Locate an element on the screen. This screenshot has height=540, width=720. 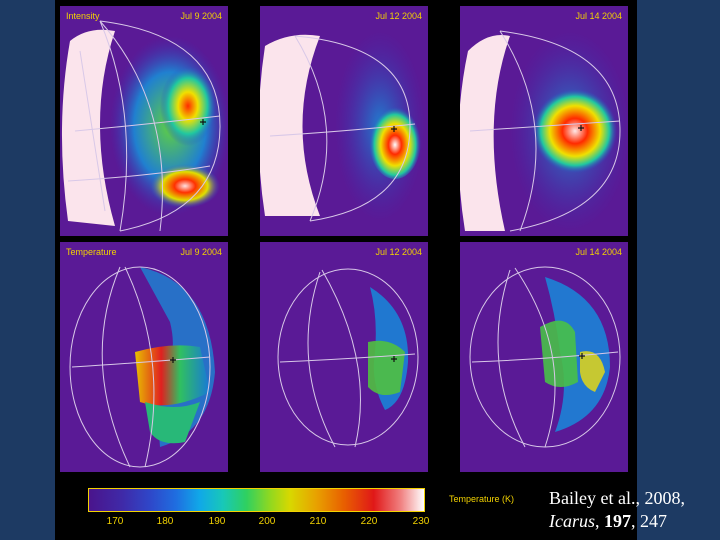
colorbar-tick: 180 is located at coordinates (165, 521).